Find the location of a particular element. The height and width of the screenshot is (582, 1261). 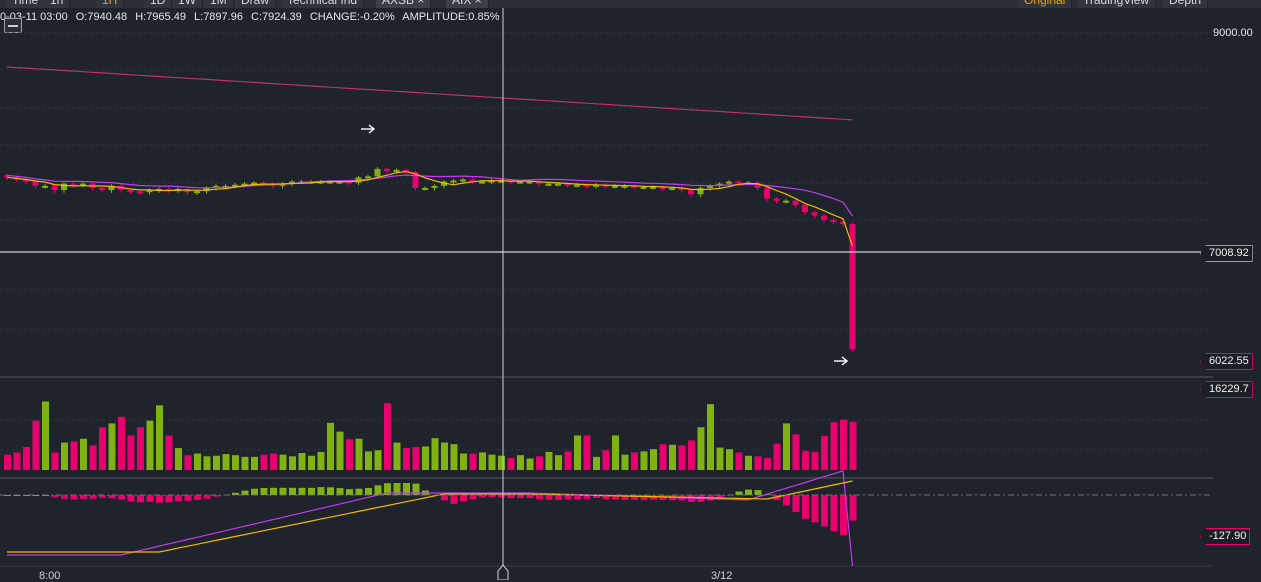

toolbar-item: Time is located at coordinates (26, 4).